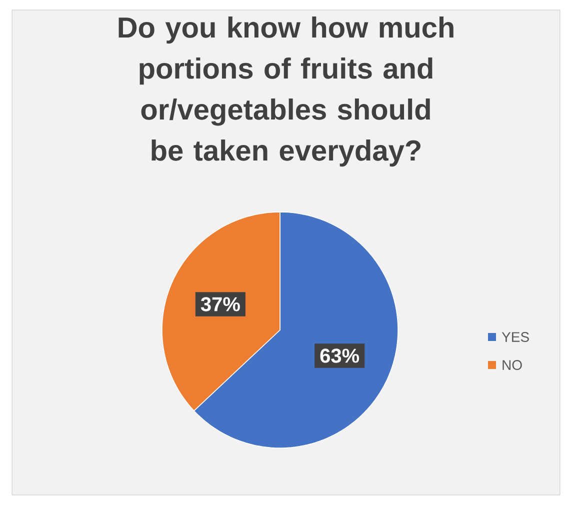 Image resolution: width=572 pixels, height=507 pixels. Describe the element at coordinates (340, 355) in the screenshot. I see `data-label: 63%` at that location.